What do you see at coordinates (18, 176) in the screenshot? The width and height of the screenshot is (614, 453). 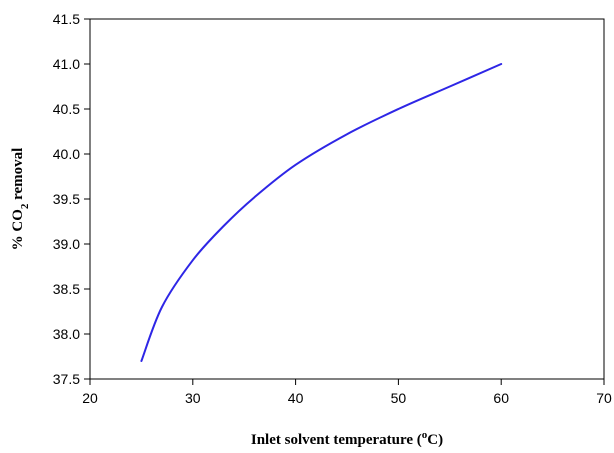 I see `y-axis-title-rest: removal` at bounding box center [18, 176].